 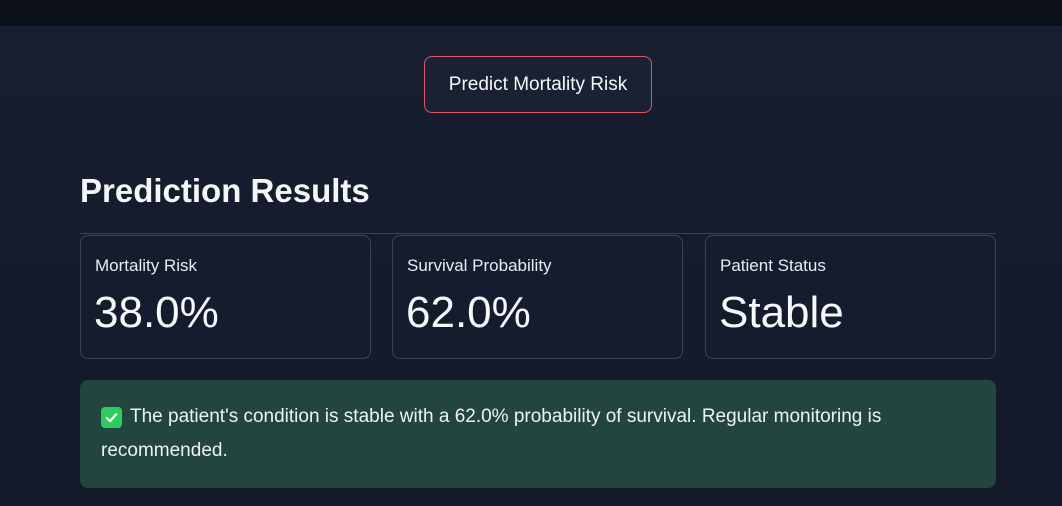 What do you see at coordinates (537, 297) in the screenshot?
I see `metric-card-survival-probability: Survival Probability 62.0%` at bounding box center [537, 297].